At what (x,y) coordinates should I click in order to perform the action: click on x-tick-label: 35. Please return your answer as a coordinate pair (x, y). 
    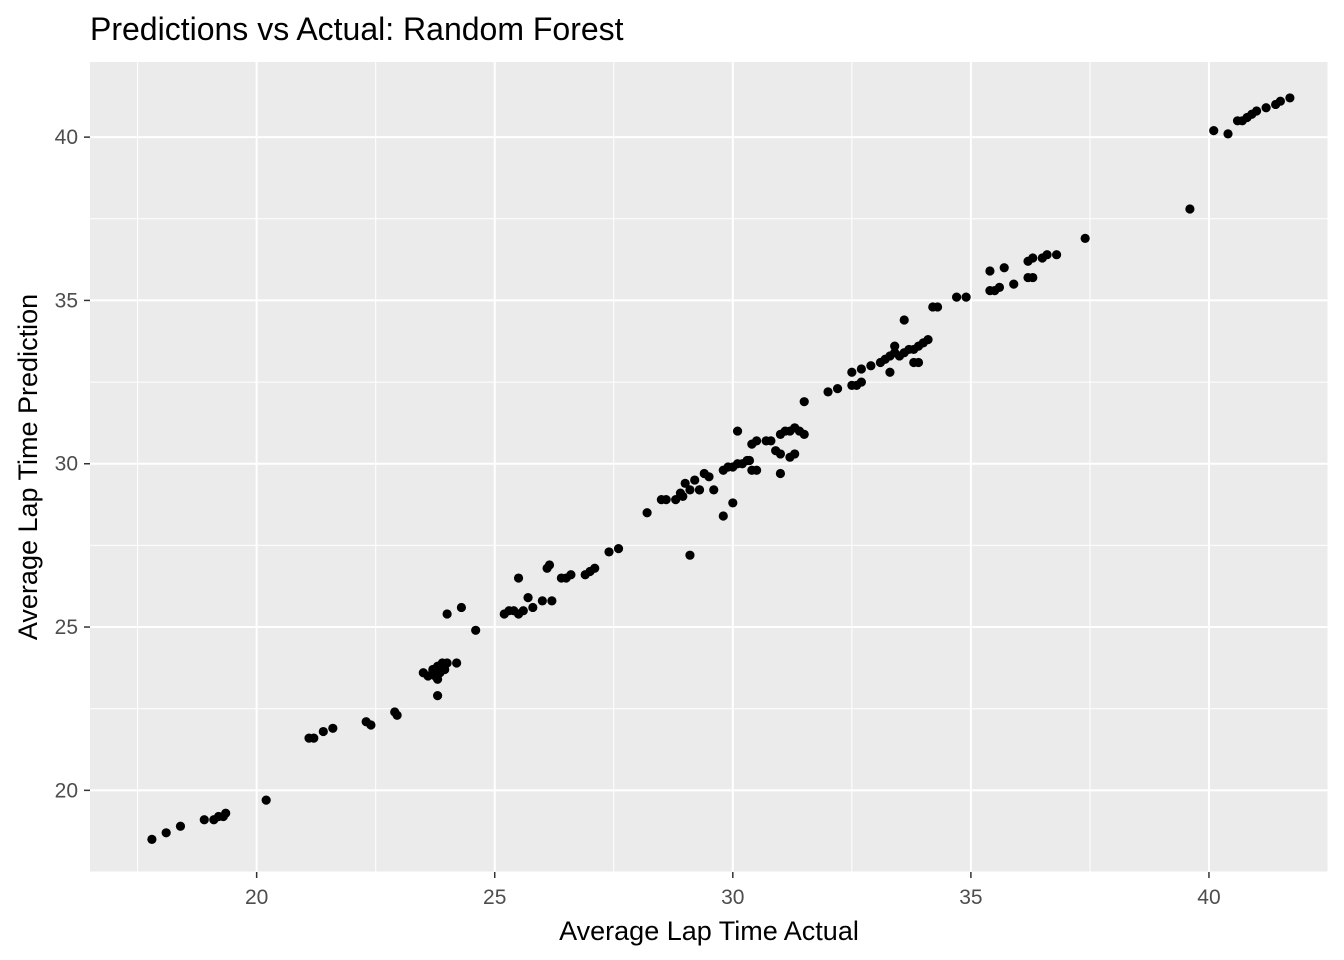
    Looking at the image, I should click on (970, 897).